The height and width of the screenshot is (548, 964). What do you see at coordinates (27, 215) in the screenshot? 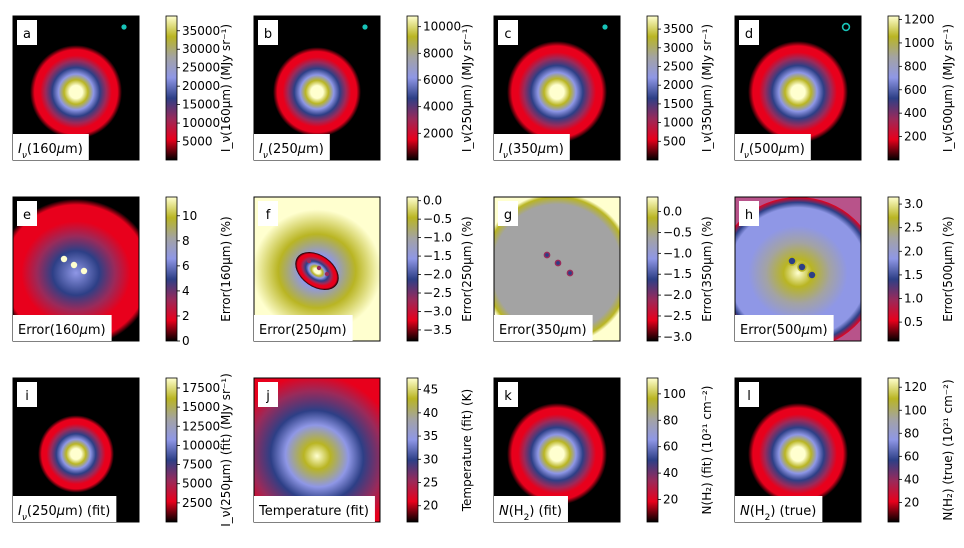
I see `panel-letter: e` at bounding box center [27, 215].